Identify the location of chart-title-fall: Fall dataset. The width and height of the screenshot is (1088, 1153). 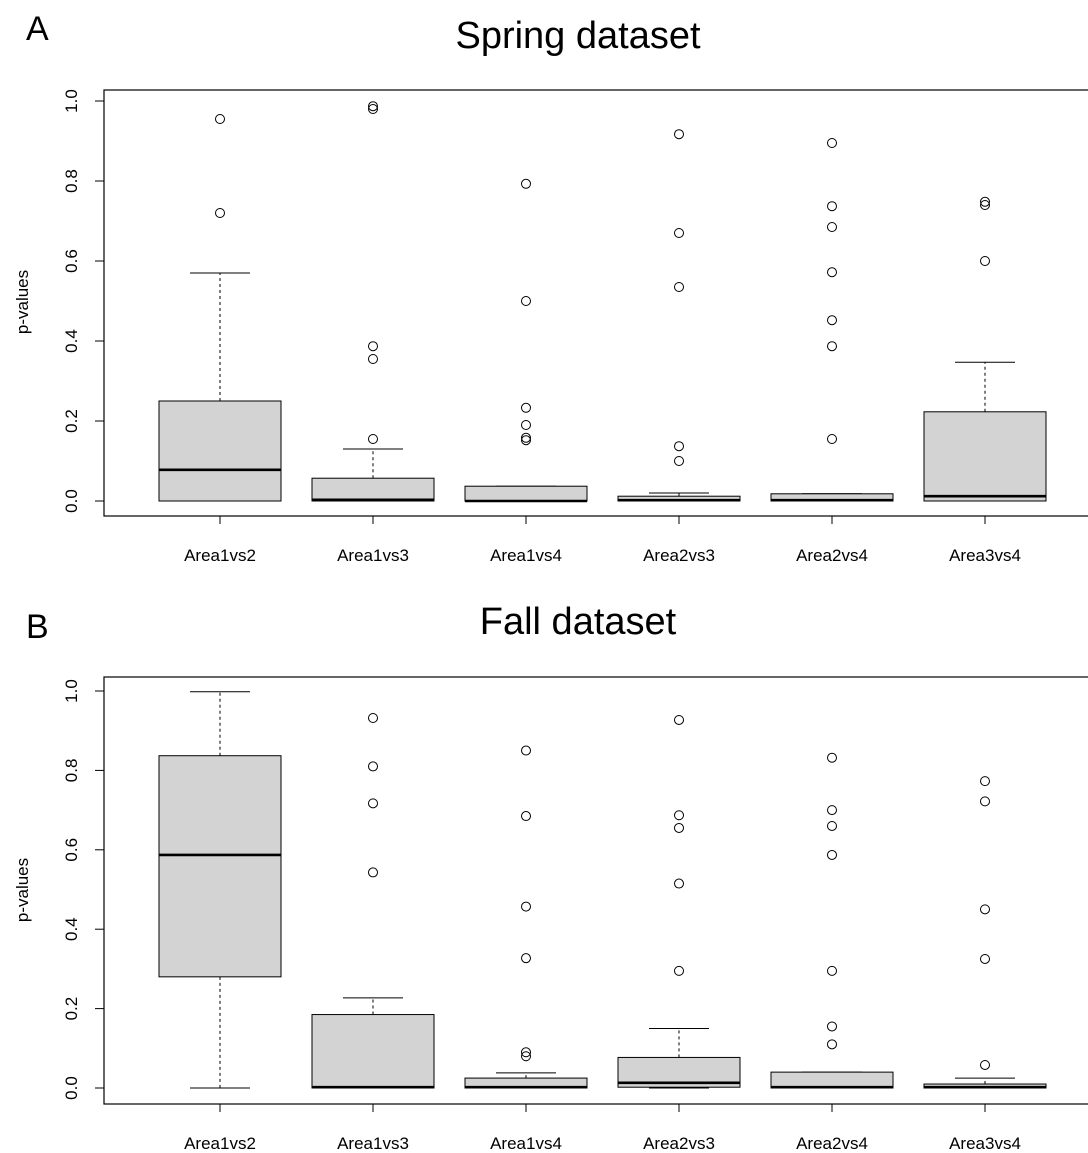
(578, 622).